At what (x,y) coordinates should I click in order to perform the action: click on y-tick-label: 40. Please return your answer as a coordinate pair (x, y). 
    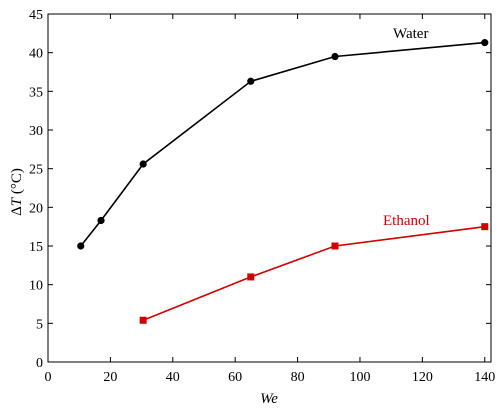
    Looking at the image, I should click on (36, 54).